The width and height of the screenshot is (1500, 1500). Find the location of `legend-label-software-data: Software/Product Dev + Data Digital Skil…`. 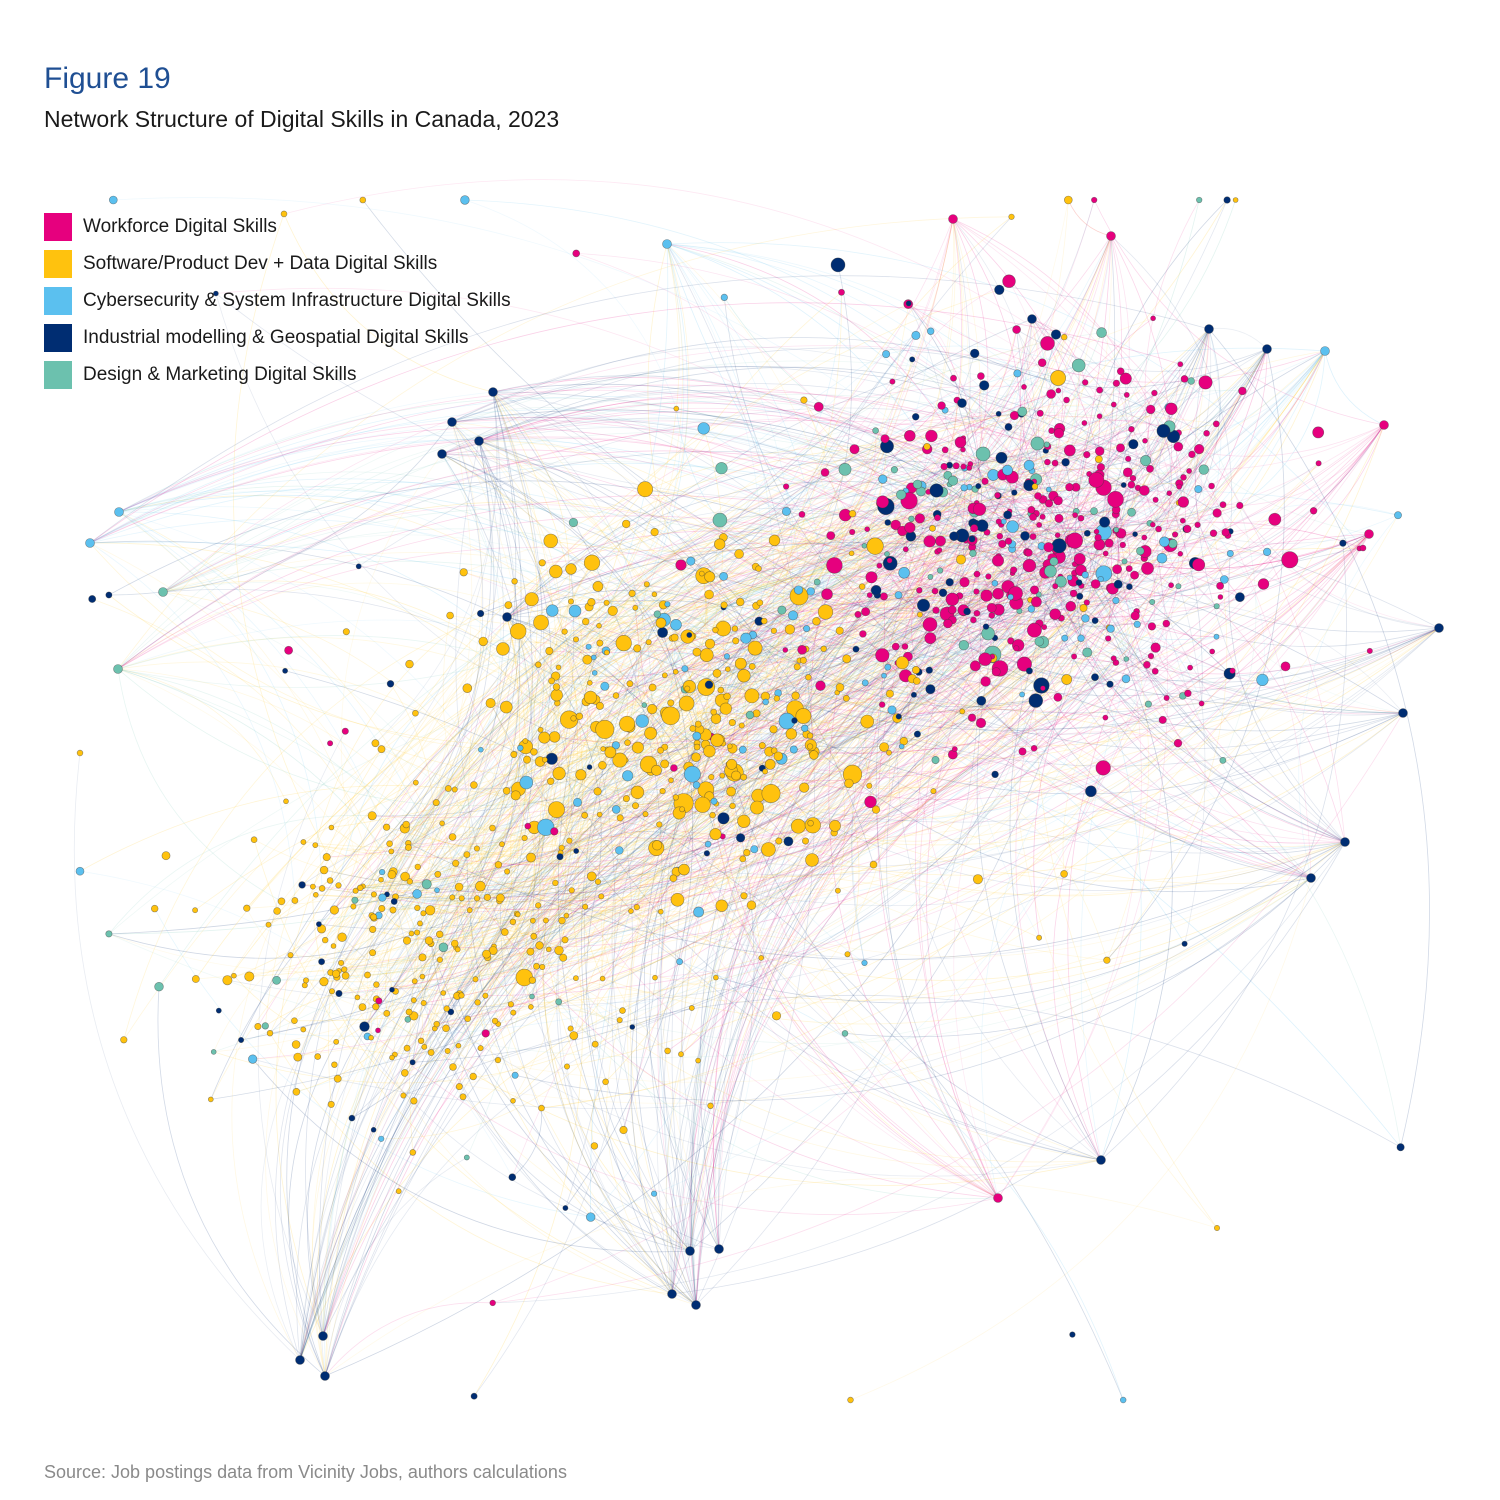

legend-label-software-data: Software/Product Dev + Data Digital Skil… is located at coordinates (260, 263).